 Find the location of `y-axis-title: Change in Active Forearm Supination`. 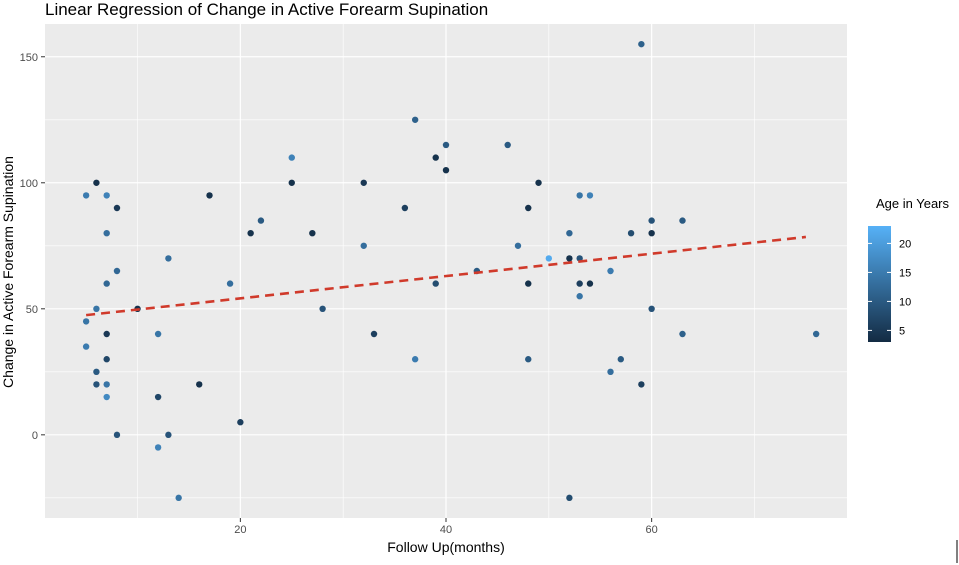

y-axis-title: Change in Active Forearm Supination is located at coordinates (8, 272).